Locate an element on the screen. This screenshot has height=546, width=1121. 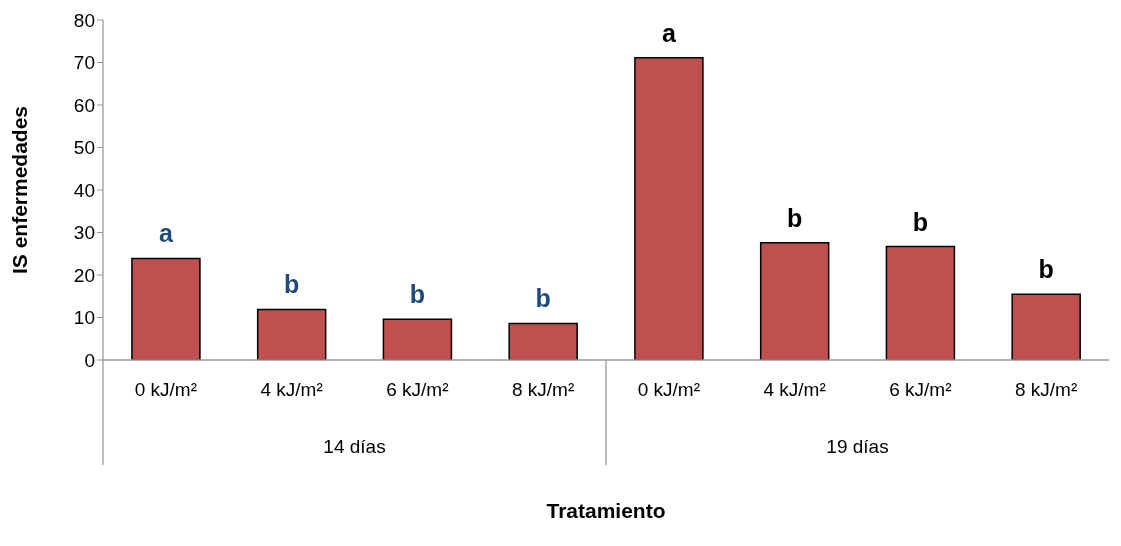
y-axis-title: IS enfermedades is located at coordinates (20, 190).